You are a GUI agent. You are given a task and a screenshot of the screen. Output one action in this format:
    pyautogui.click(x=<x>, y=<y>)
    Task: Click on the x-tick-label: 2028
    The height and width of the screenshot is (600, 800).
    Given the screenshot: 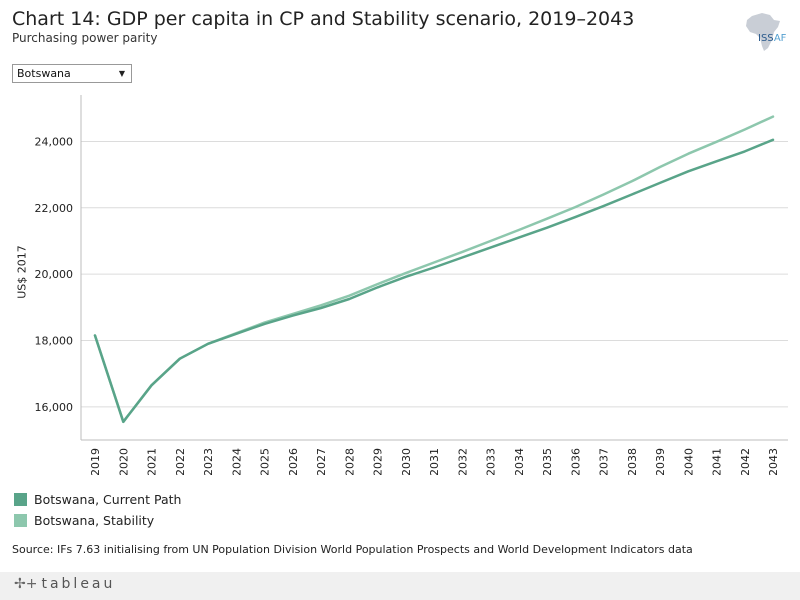 What is the action you would take?
    pyautogui.click(x=349, y=461)
    